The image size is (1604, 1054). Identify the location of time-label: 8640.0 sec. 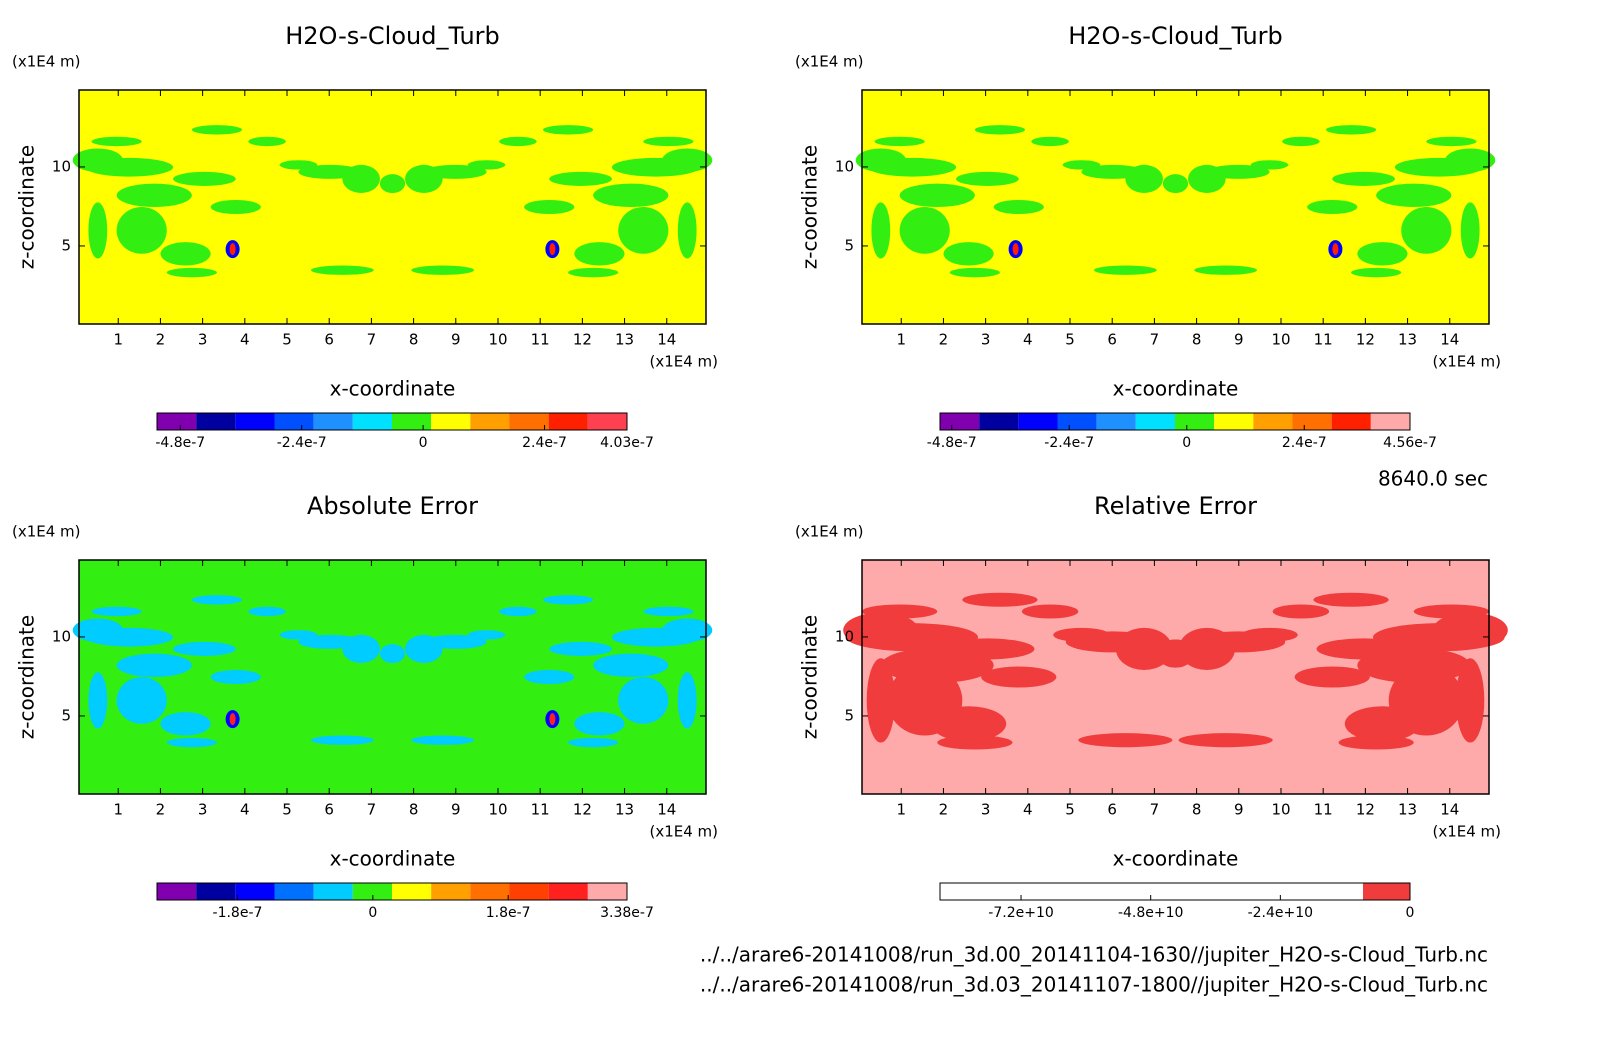
(1433, 479).